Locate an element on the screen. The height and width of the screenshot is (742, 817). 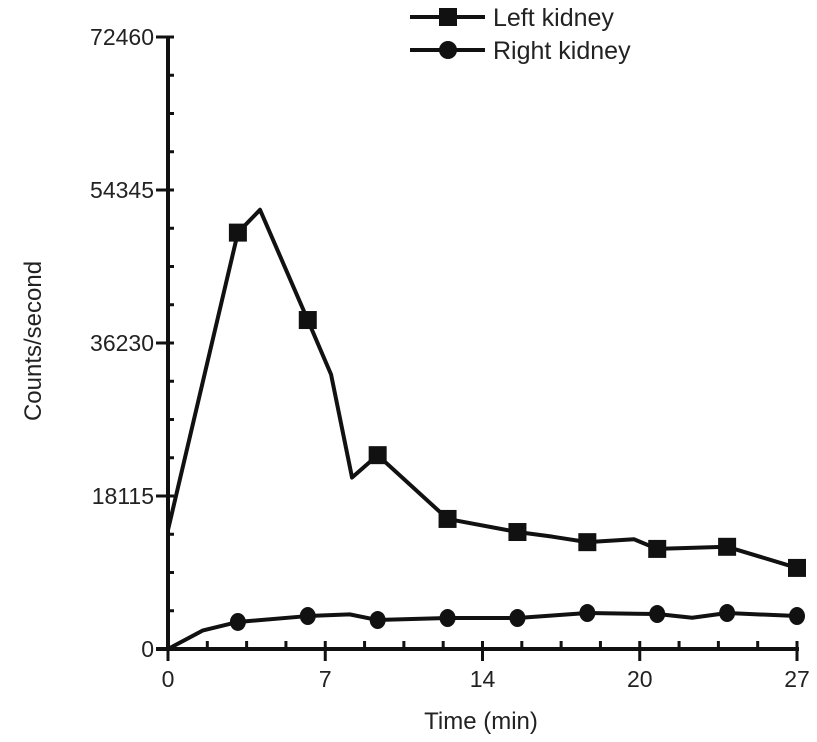
legend-label-left-kidney: Left kidney is located at coordinates (553, 18).